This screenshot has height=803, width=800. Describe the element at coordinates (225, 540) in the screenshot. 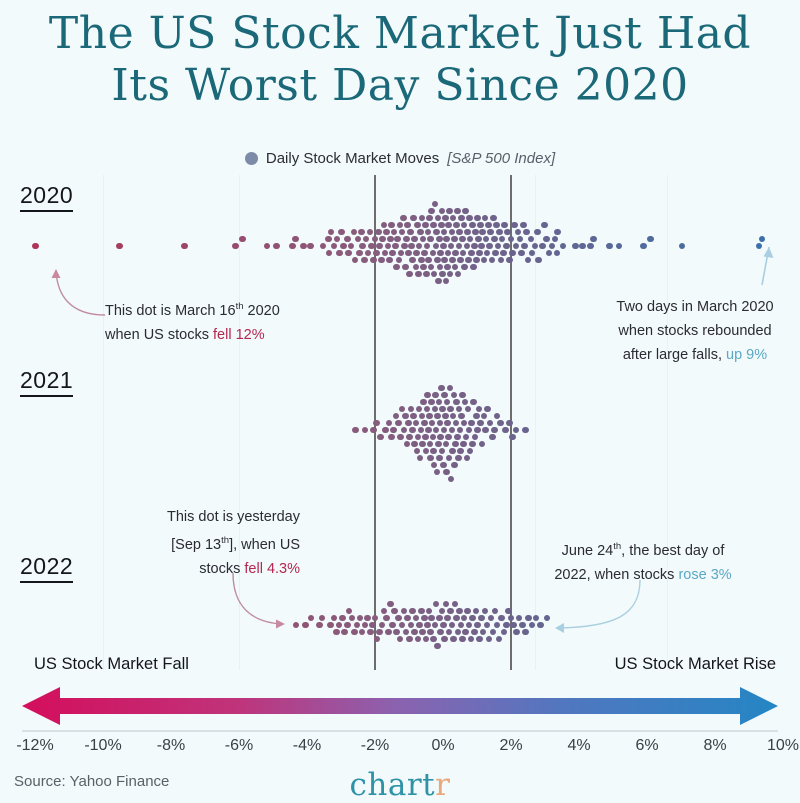

I see `annotation-text: th` at that location.